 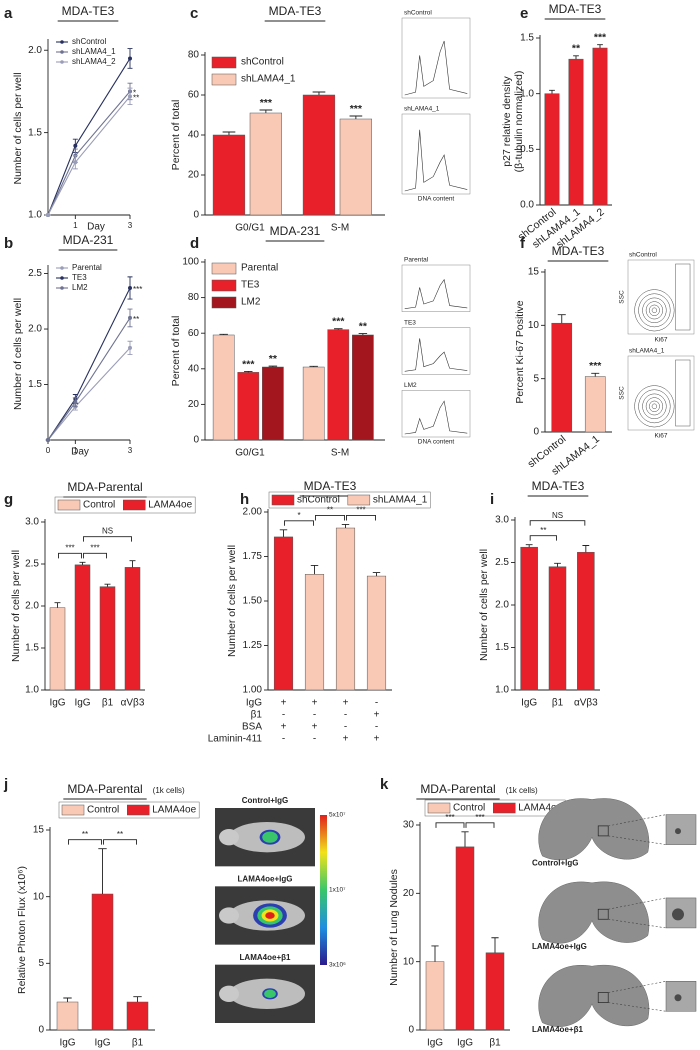 What do you see at coordinates (409, 825) in the screenshot?
I see `y-tick-label: 30` at bounding box center [409, 825].